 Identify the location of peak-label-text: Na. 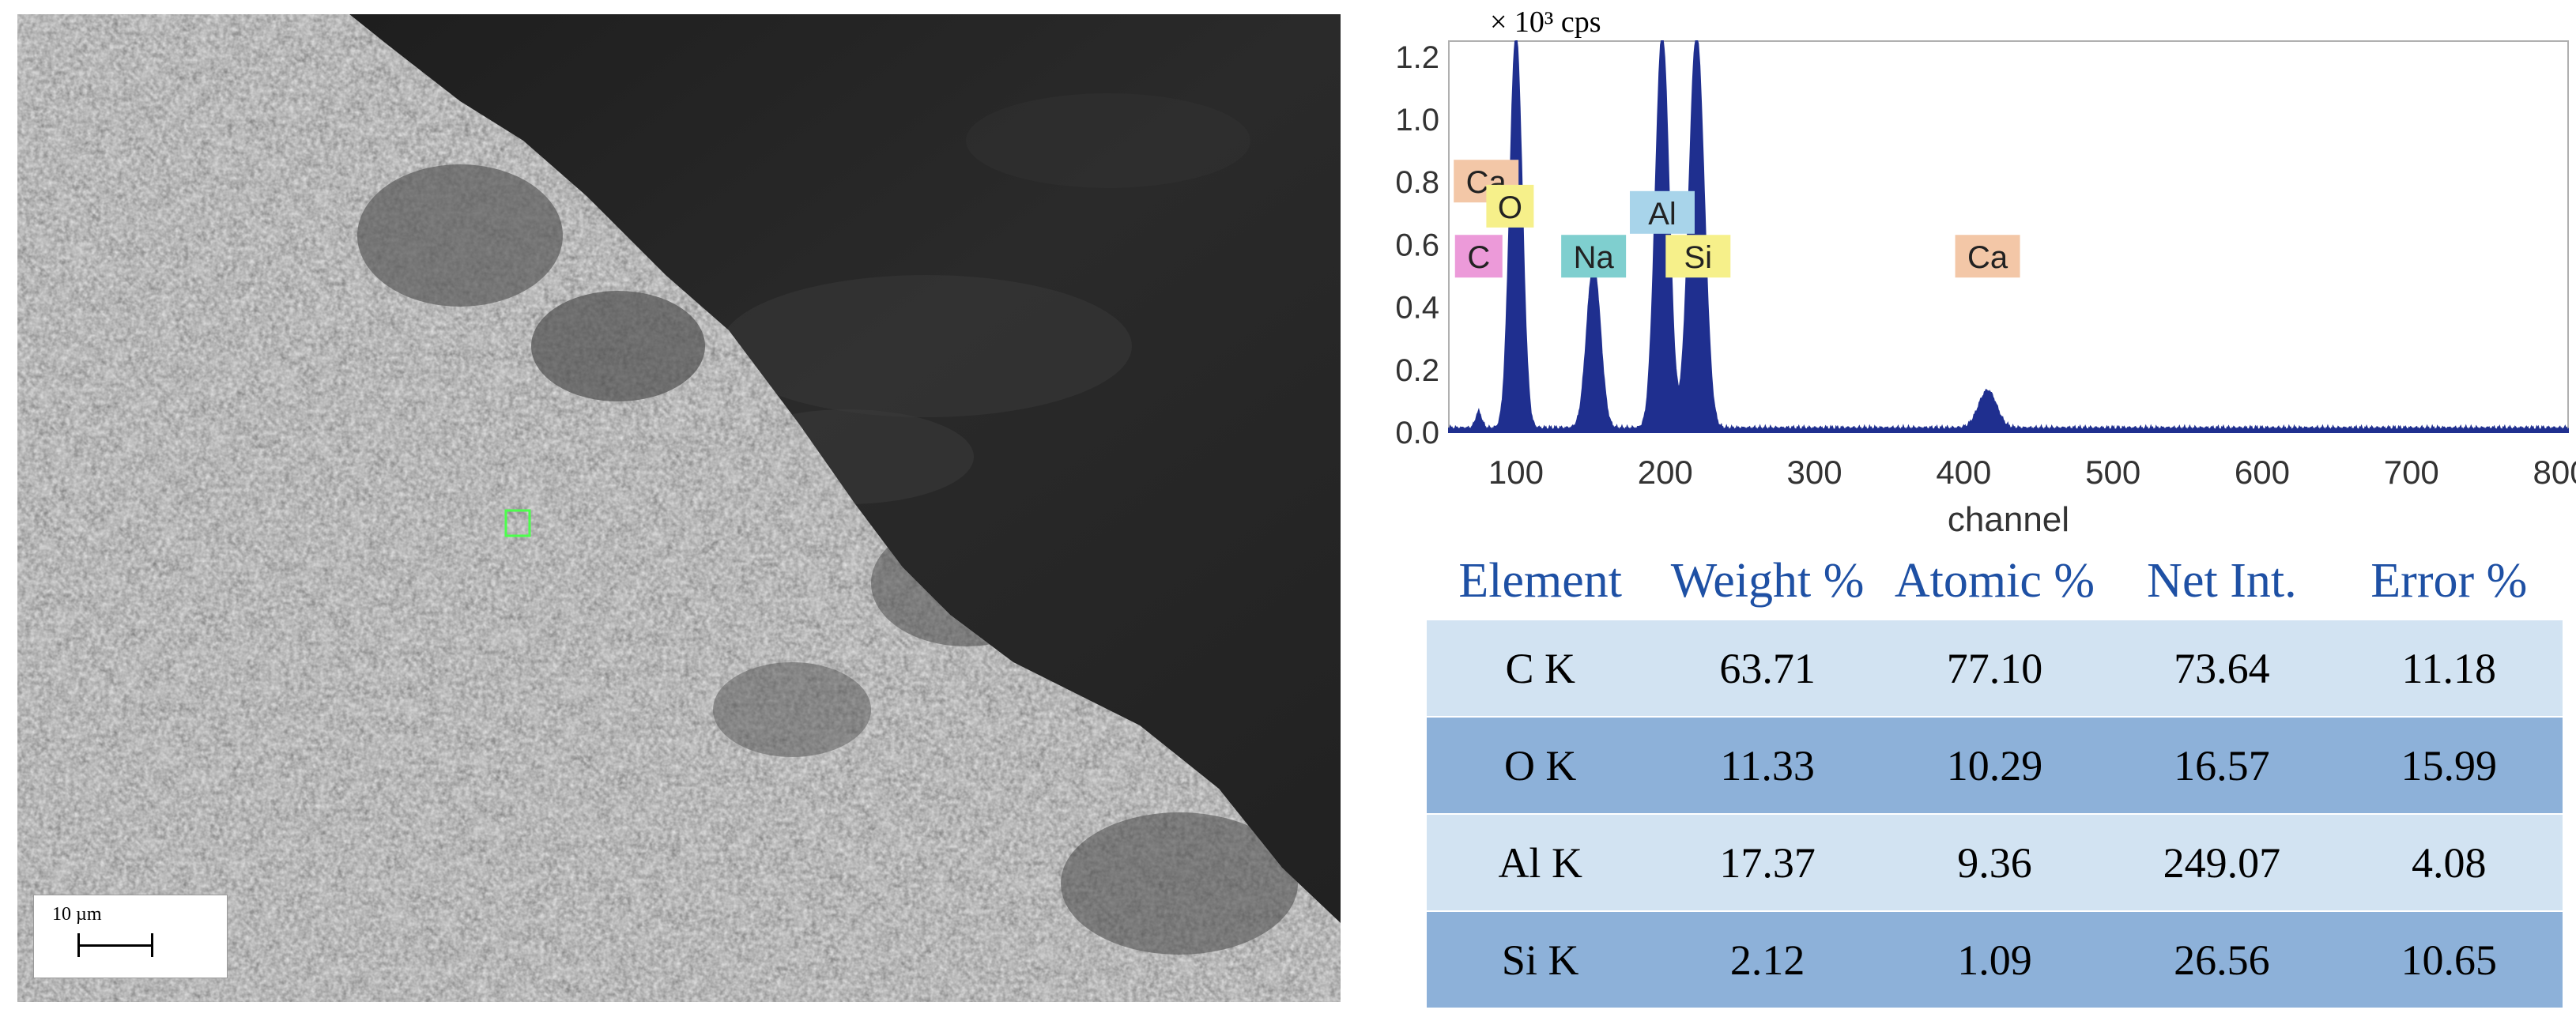
(1594, 257).